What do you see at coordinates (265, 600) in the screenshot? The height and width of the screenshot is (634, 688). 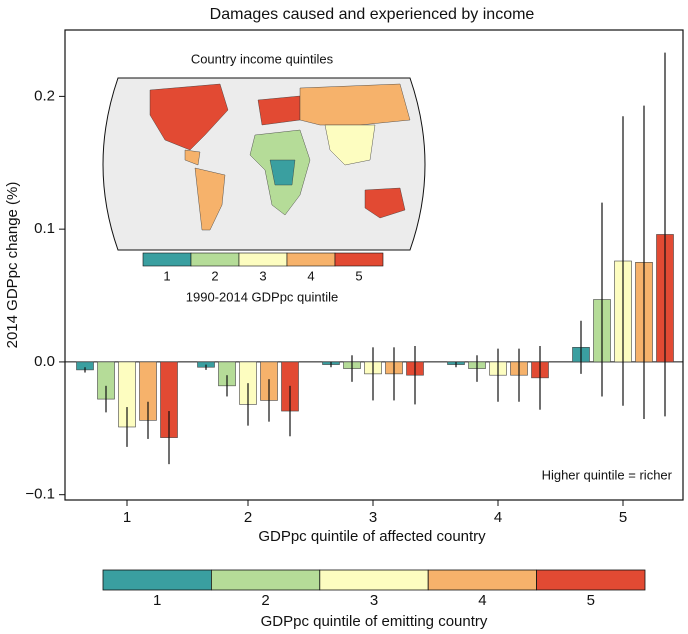 I see `legend-label: 2` at bounding box center [265, 600].